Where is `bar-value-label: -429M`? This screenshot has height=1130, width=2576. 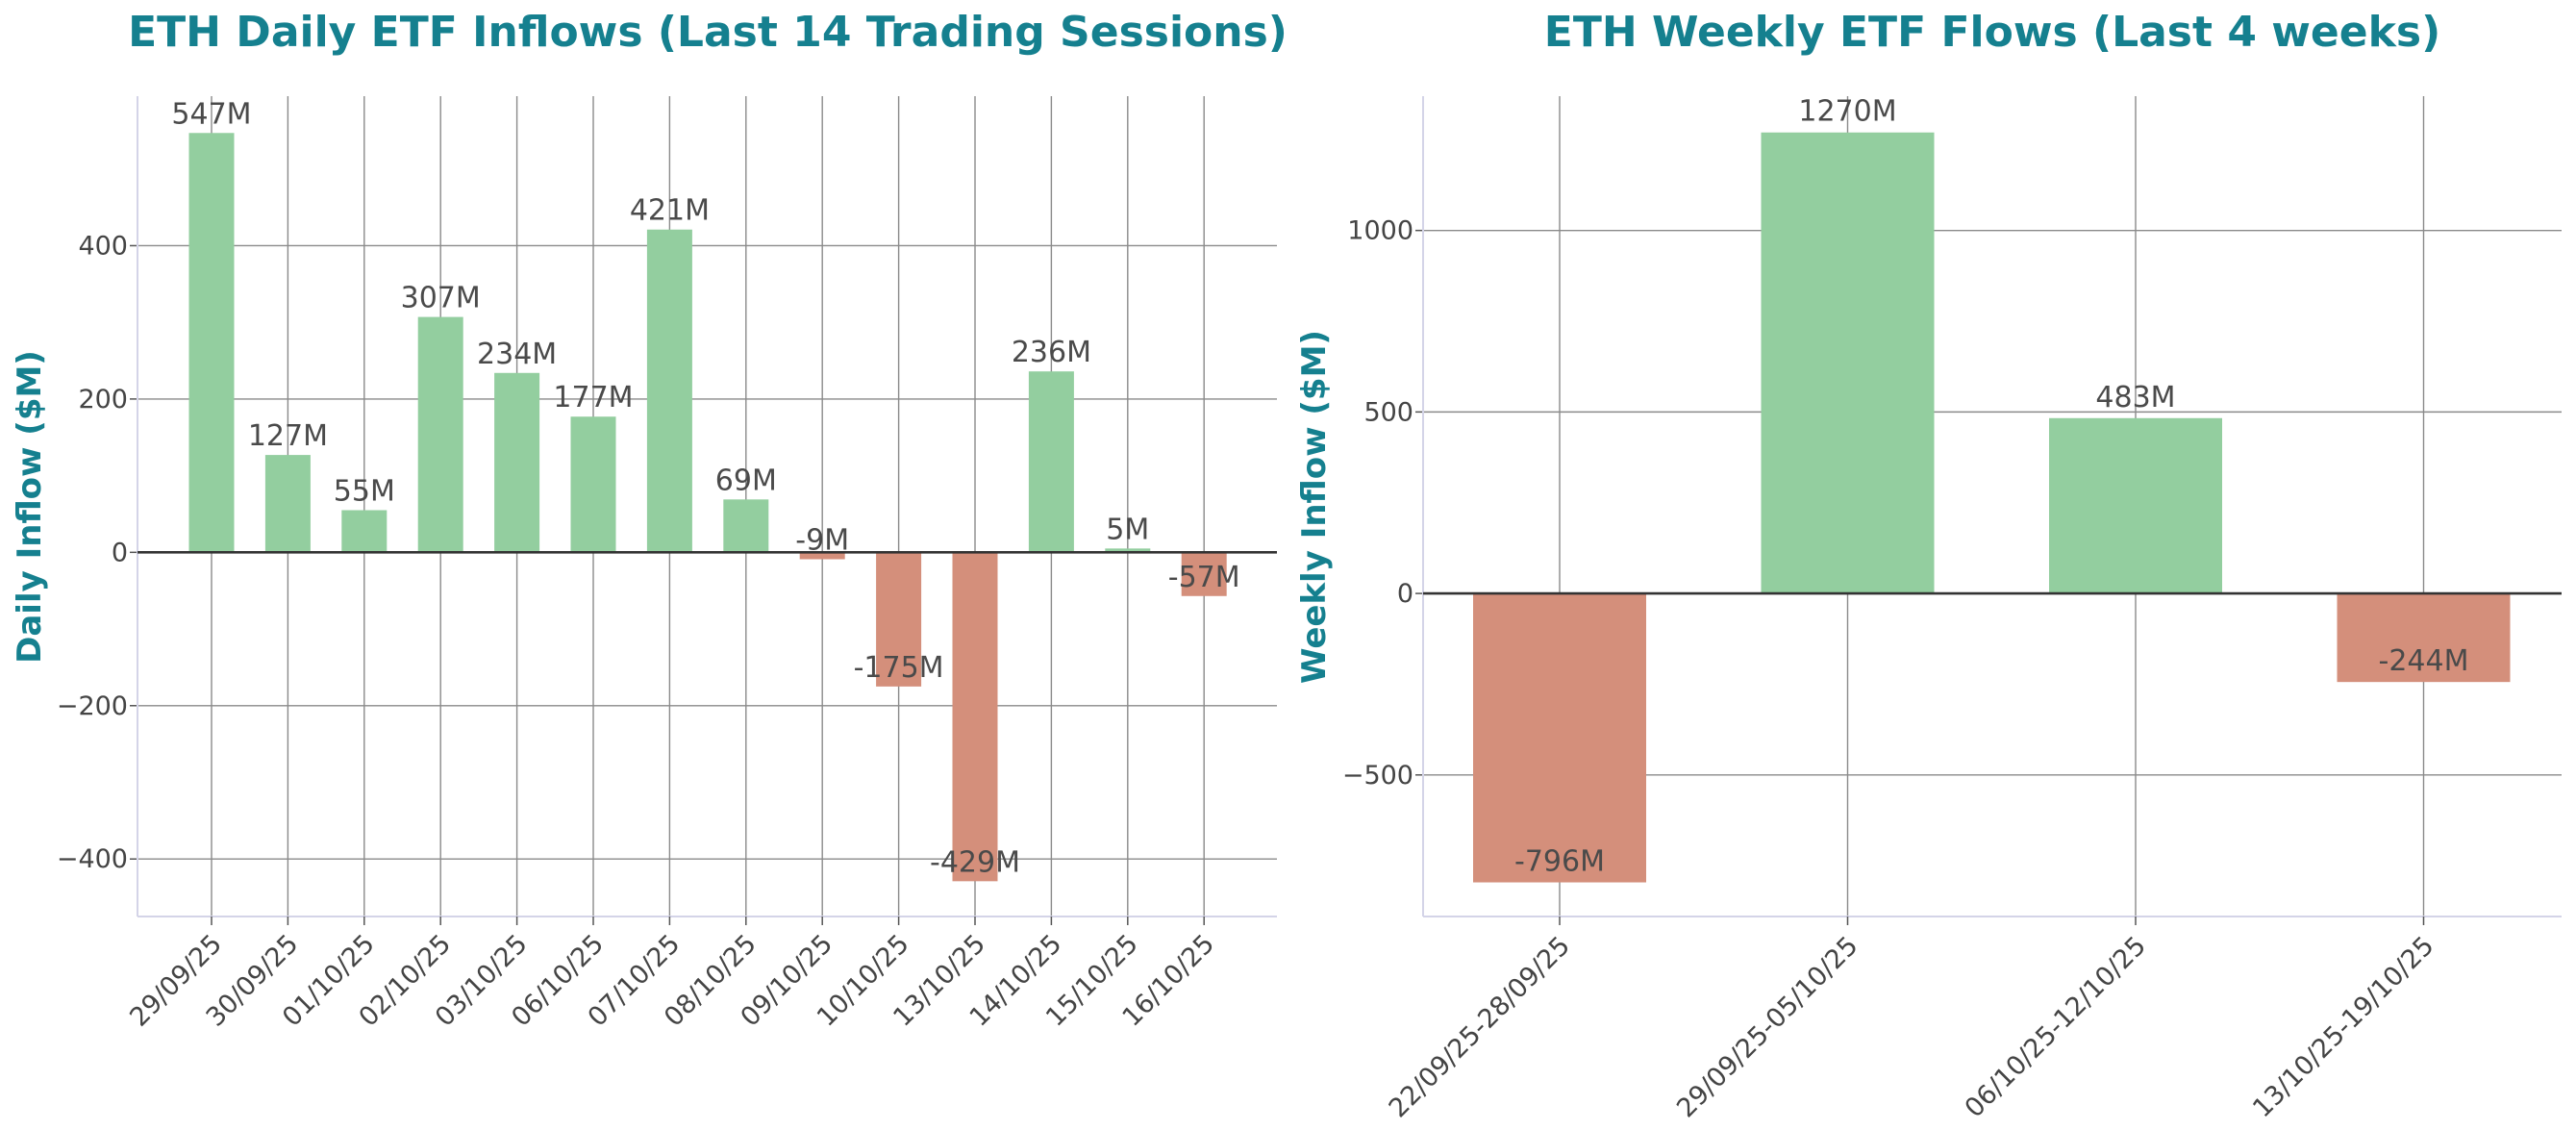
bar-value-label: -429M is located at coordinates (975, 862).